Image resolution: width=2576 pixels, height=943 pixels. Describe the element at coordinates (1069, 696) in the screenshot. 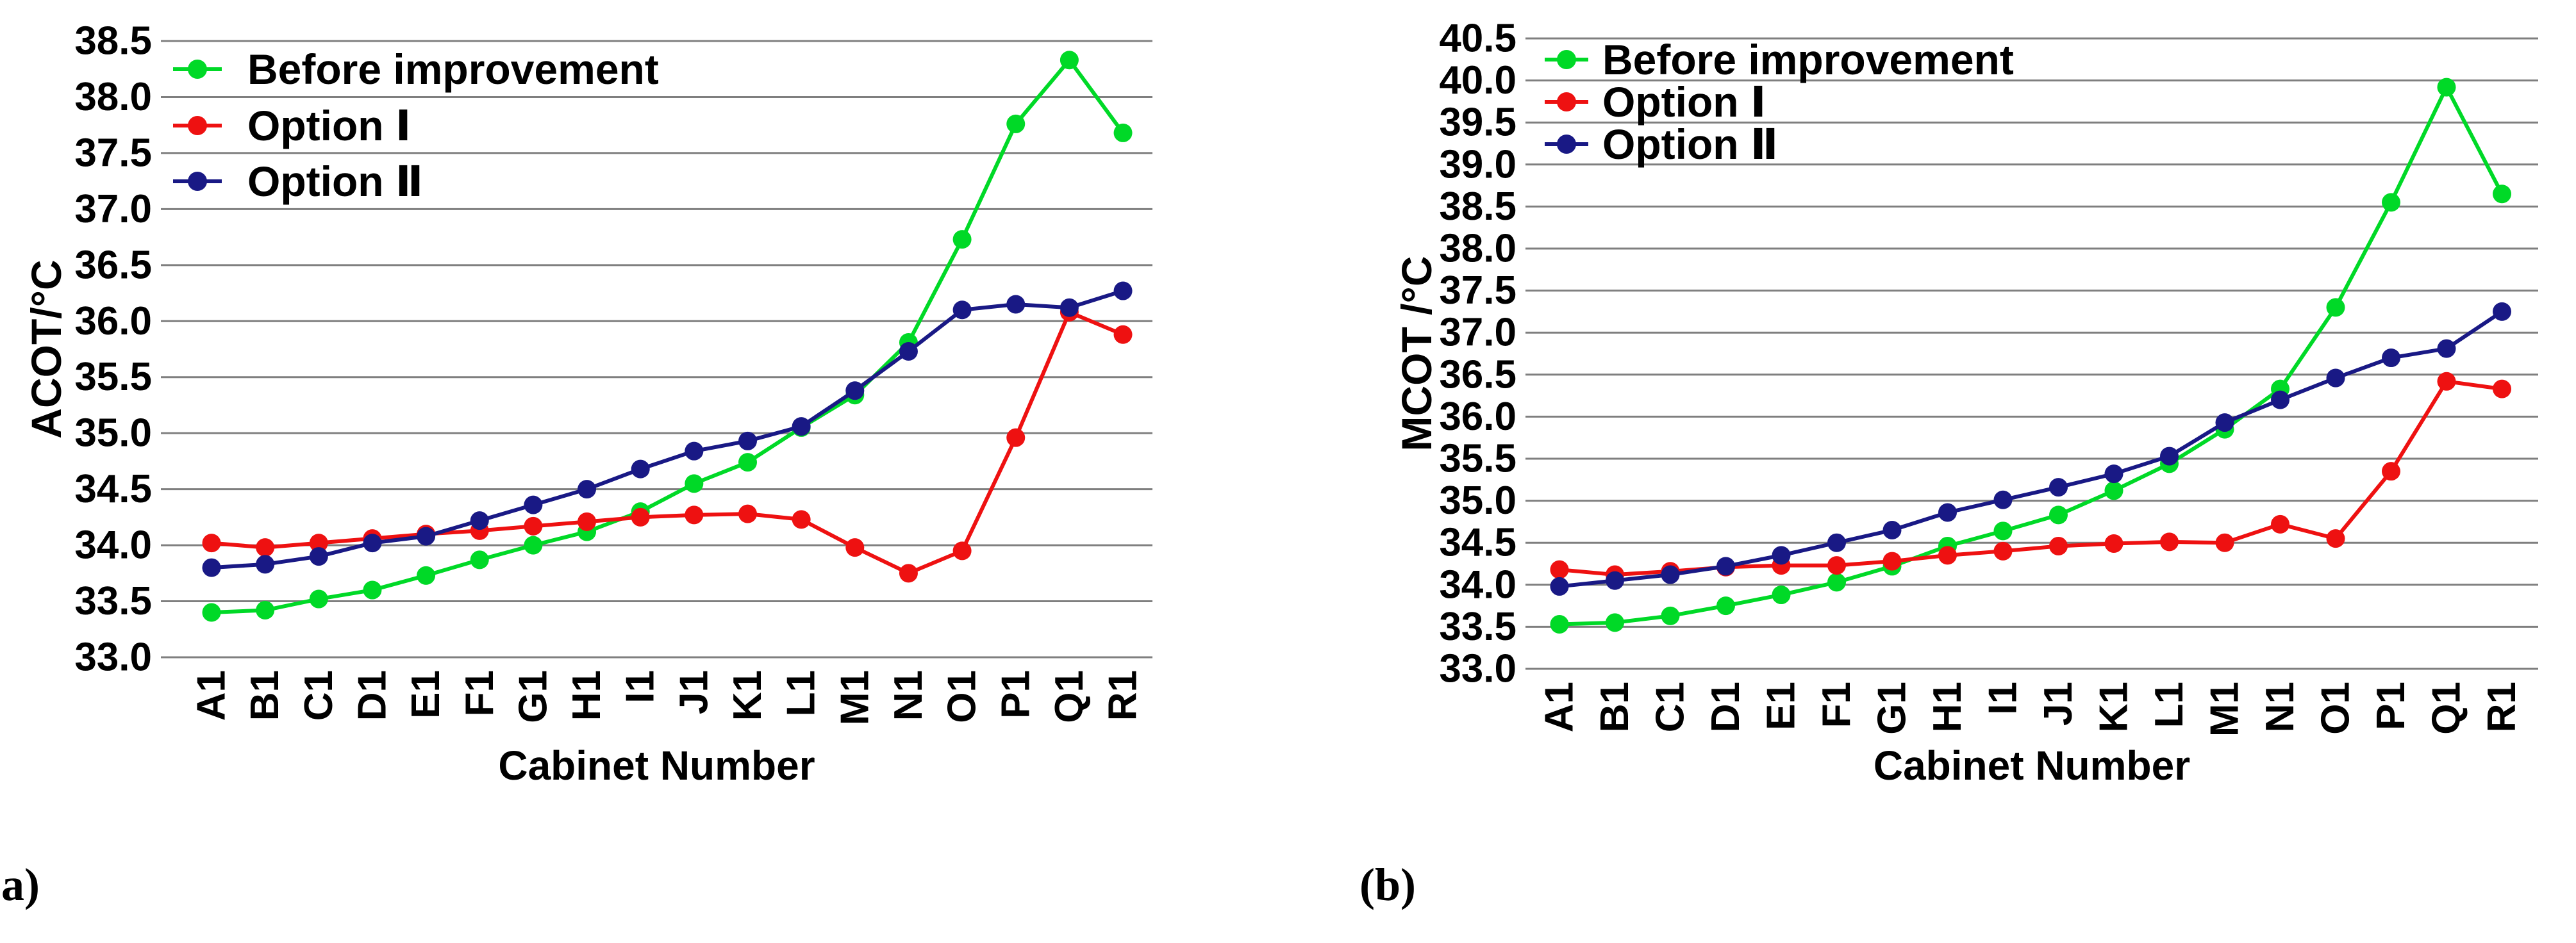

I see `x-tick-label: Q1` at that location.